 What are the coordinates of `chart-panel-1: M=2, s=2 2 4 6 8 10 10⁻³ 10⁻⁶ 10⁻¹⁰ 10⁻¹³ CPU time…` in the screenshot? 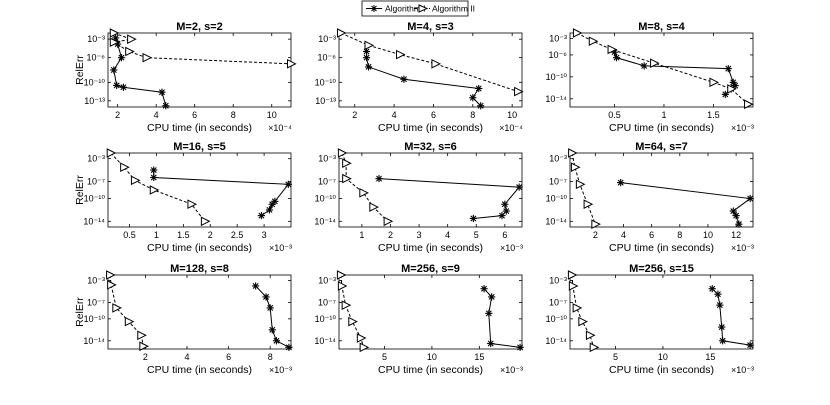 It's located at (185, 77).